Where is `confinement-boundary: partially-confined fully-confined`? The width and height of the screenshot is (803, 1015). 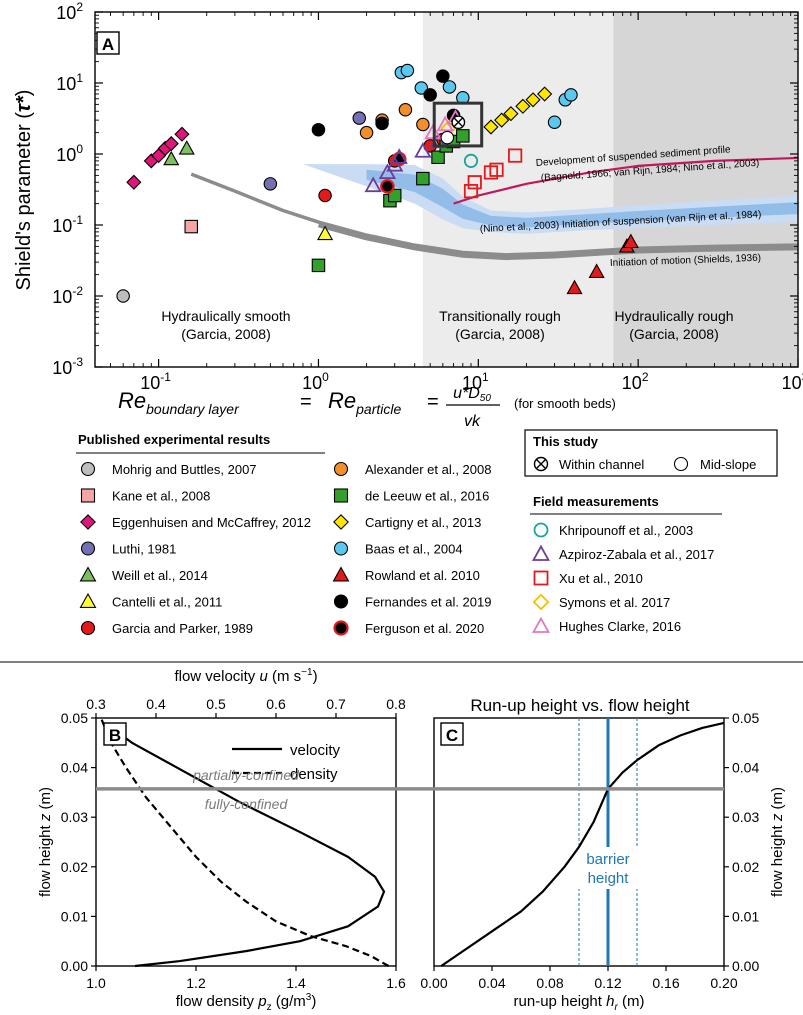
confinement-boundary: partially-confined fully-confined is located at coordinates (410, 789).